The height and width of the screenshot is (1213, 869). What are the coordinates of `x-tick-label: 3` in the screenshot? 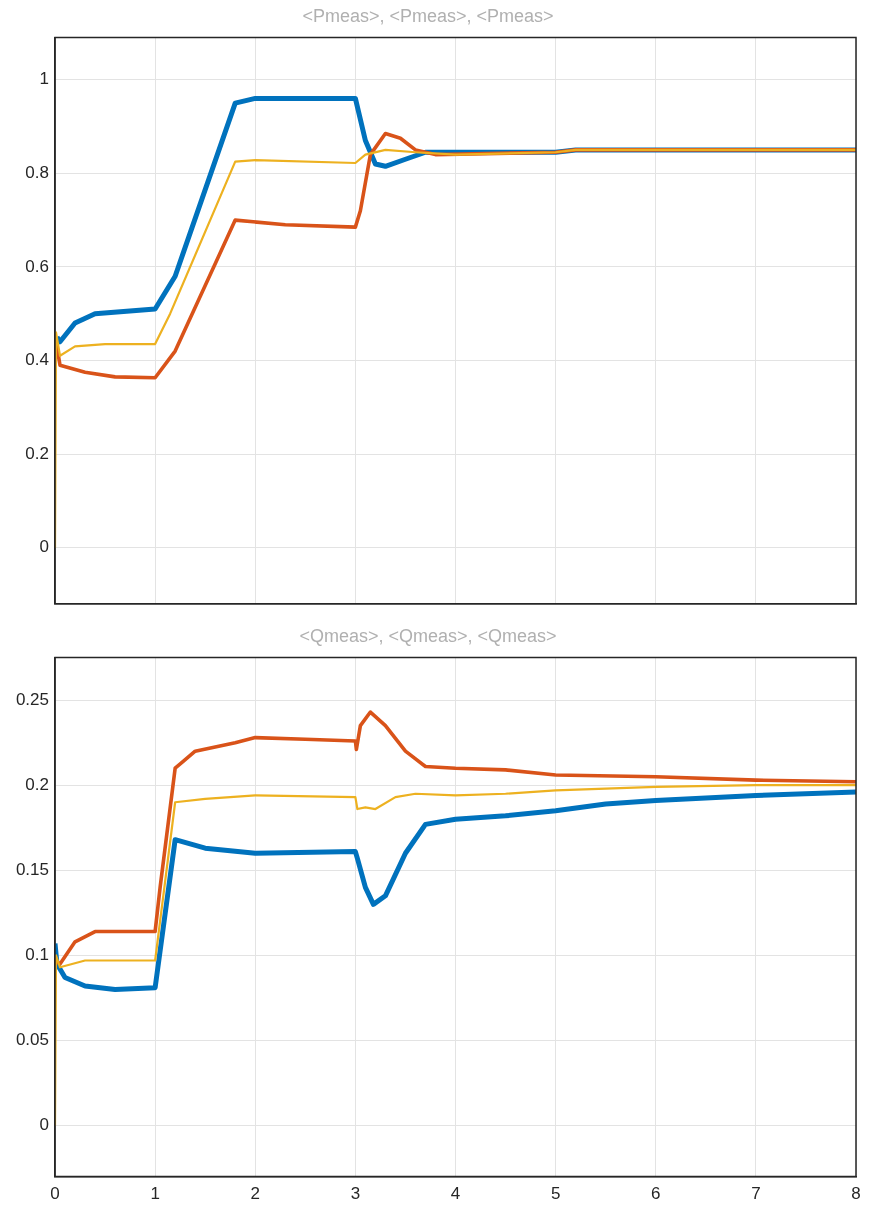 It's located at (355, 1194).